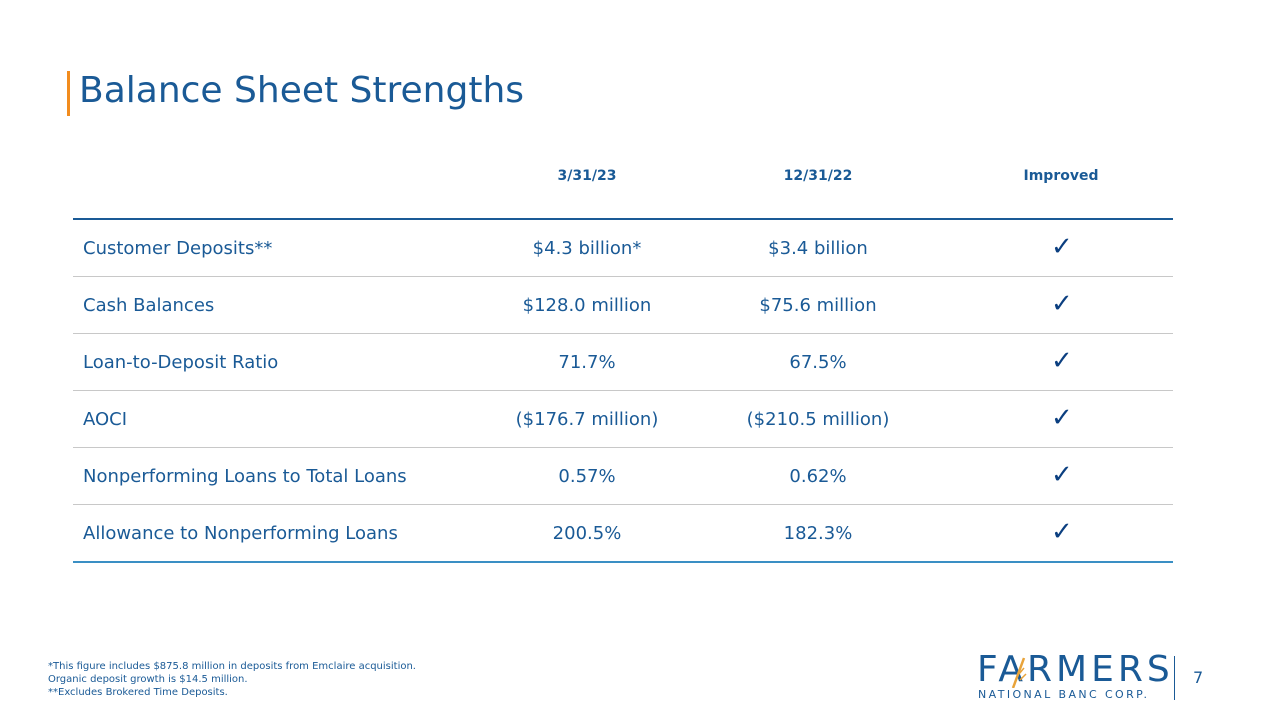 The width and height of the screenshot is (1280, 720). Describe the element at coordinates (587, 305) in the screenshot. I see `value-3-31-23: $128.0 million` at that location.